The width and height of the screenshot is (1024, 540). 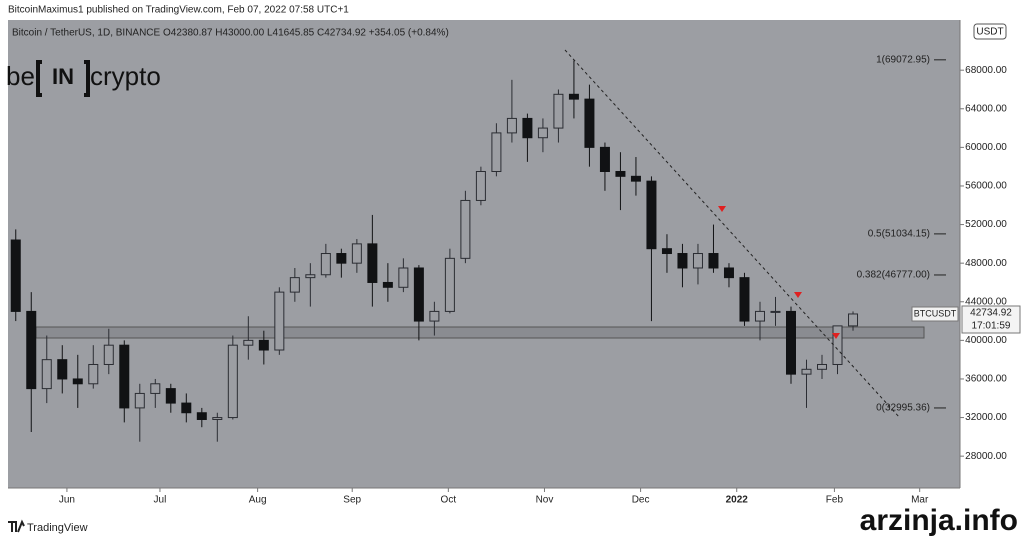 What do you see at coordinates (893, 275) in the screenshot?
I see `fib-label: 0.382(46777.00)` at bounding box center [893, 275].